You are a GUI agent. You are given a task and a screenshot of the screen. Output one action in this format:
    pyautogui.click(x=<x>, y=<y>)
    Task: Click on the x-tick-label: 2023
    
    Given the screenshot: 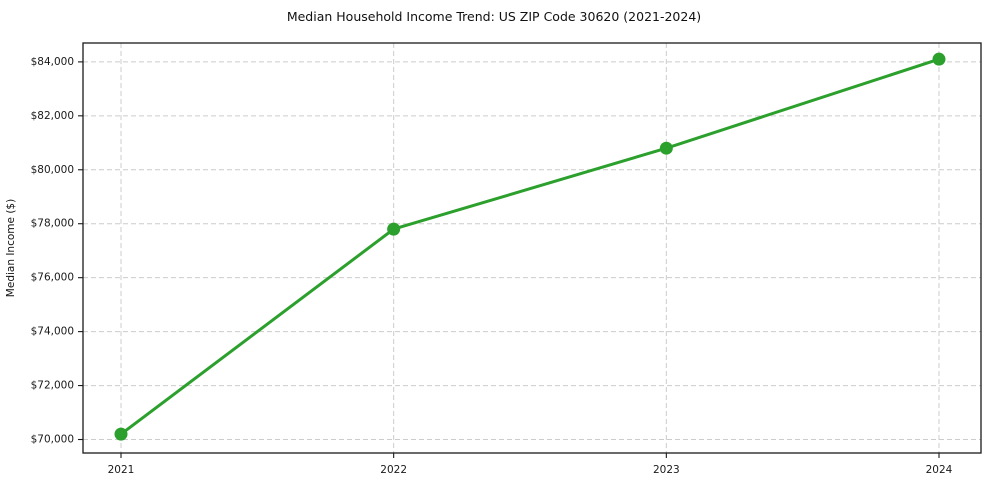 What is the action you would take?
    pyautogui.click(x=666, y=470)
    